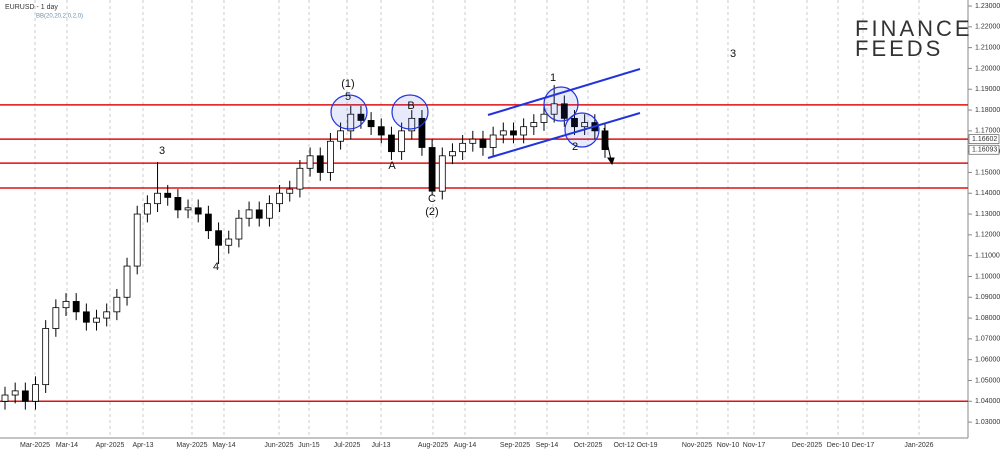  I want to click on x-tick-label: Apr-13, so click(142, 445).